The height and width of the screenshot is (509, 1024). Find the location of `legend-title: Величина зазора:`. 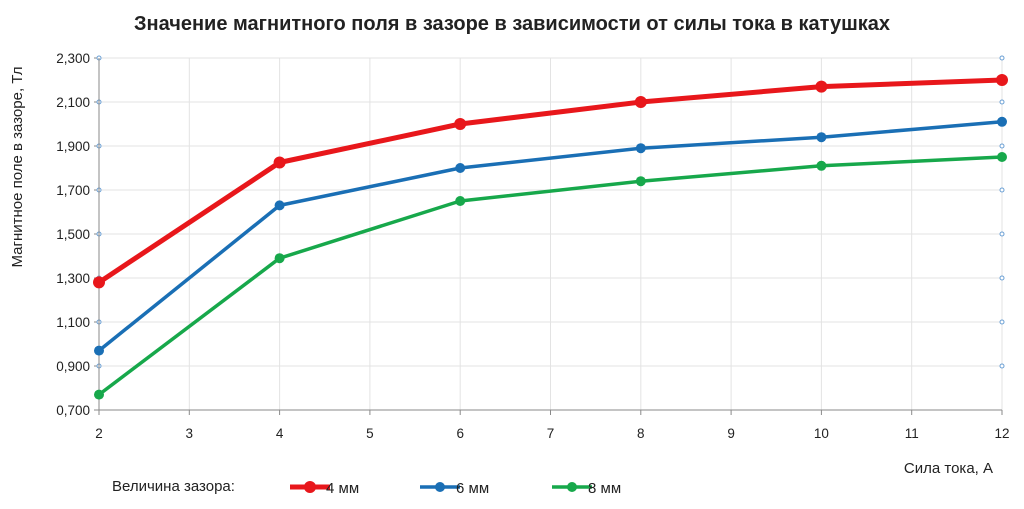

legend-title: Величина зазора: is located at coordinates (173, 486).